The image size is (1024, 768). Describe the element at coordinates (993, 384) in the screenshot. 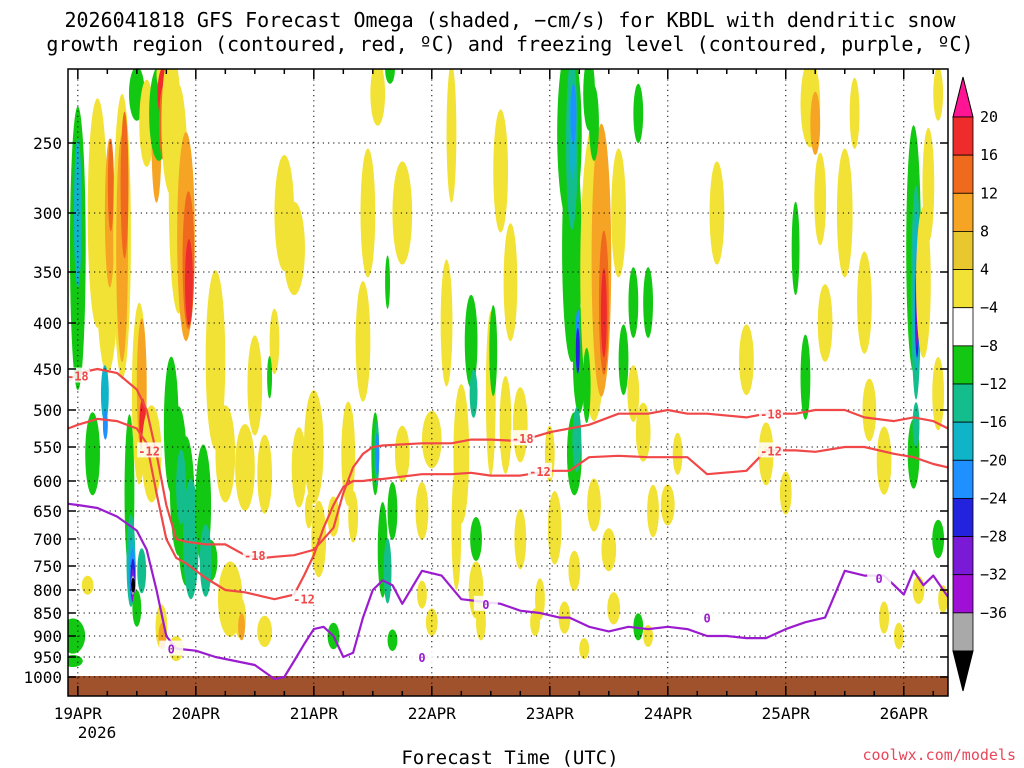

I see `colorbar-label: −12` at that location.